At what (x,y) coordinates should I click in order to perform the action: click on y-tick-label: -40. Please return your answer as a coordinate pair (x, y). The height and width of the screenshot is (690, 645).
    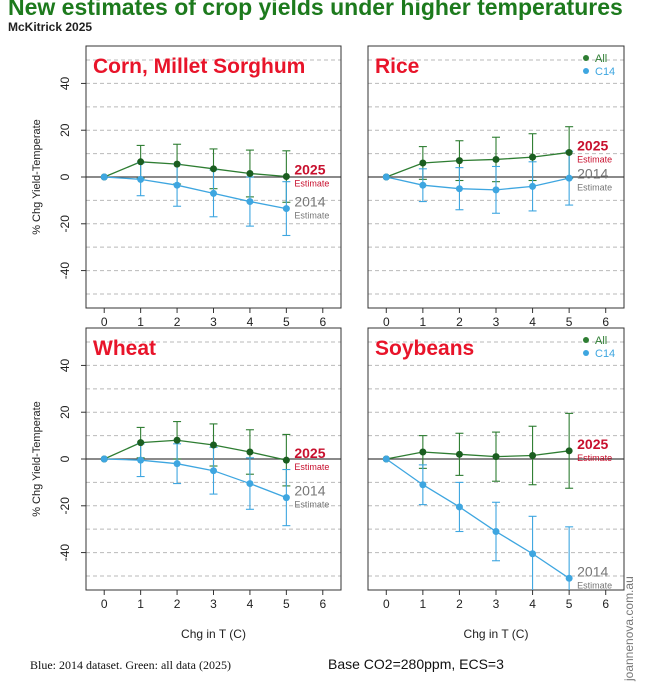
    Looking at the image, I should click on (65, 271).